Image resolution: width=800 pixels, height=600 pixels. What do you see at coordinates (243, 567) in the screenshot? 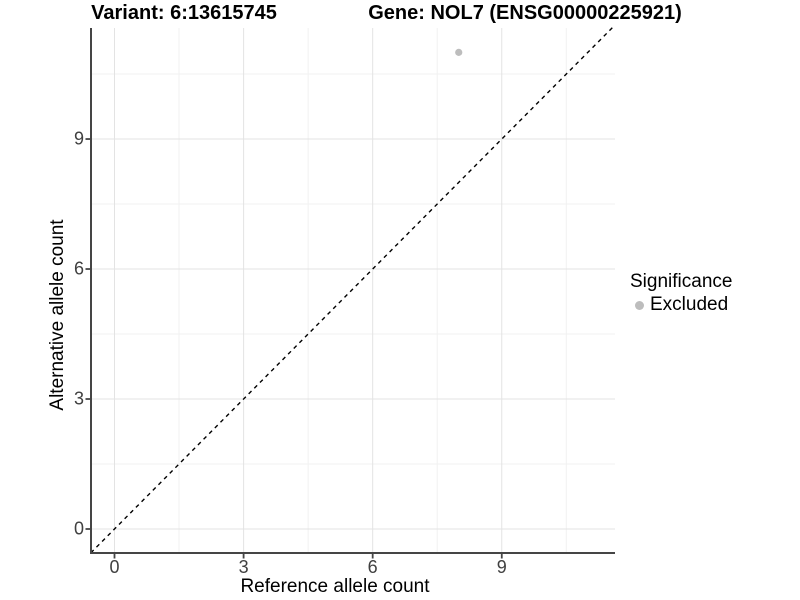
I see `x-tick-label: 3` at bounding box center [243, 567].